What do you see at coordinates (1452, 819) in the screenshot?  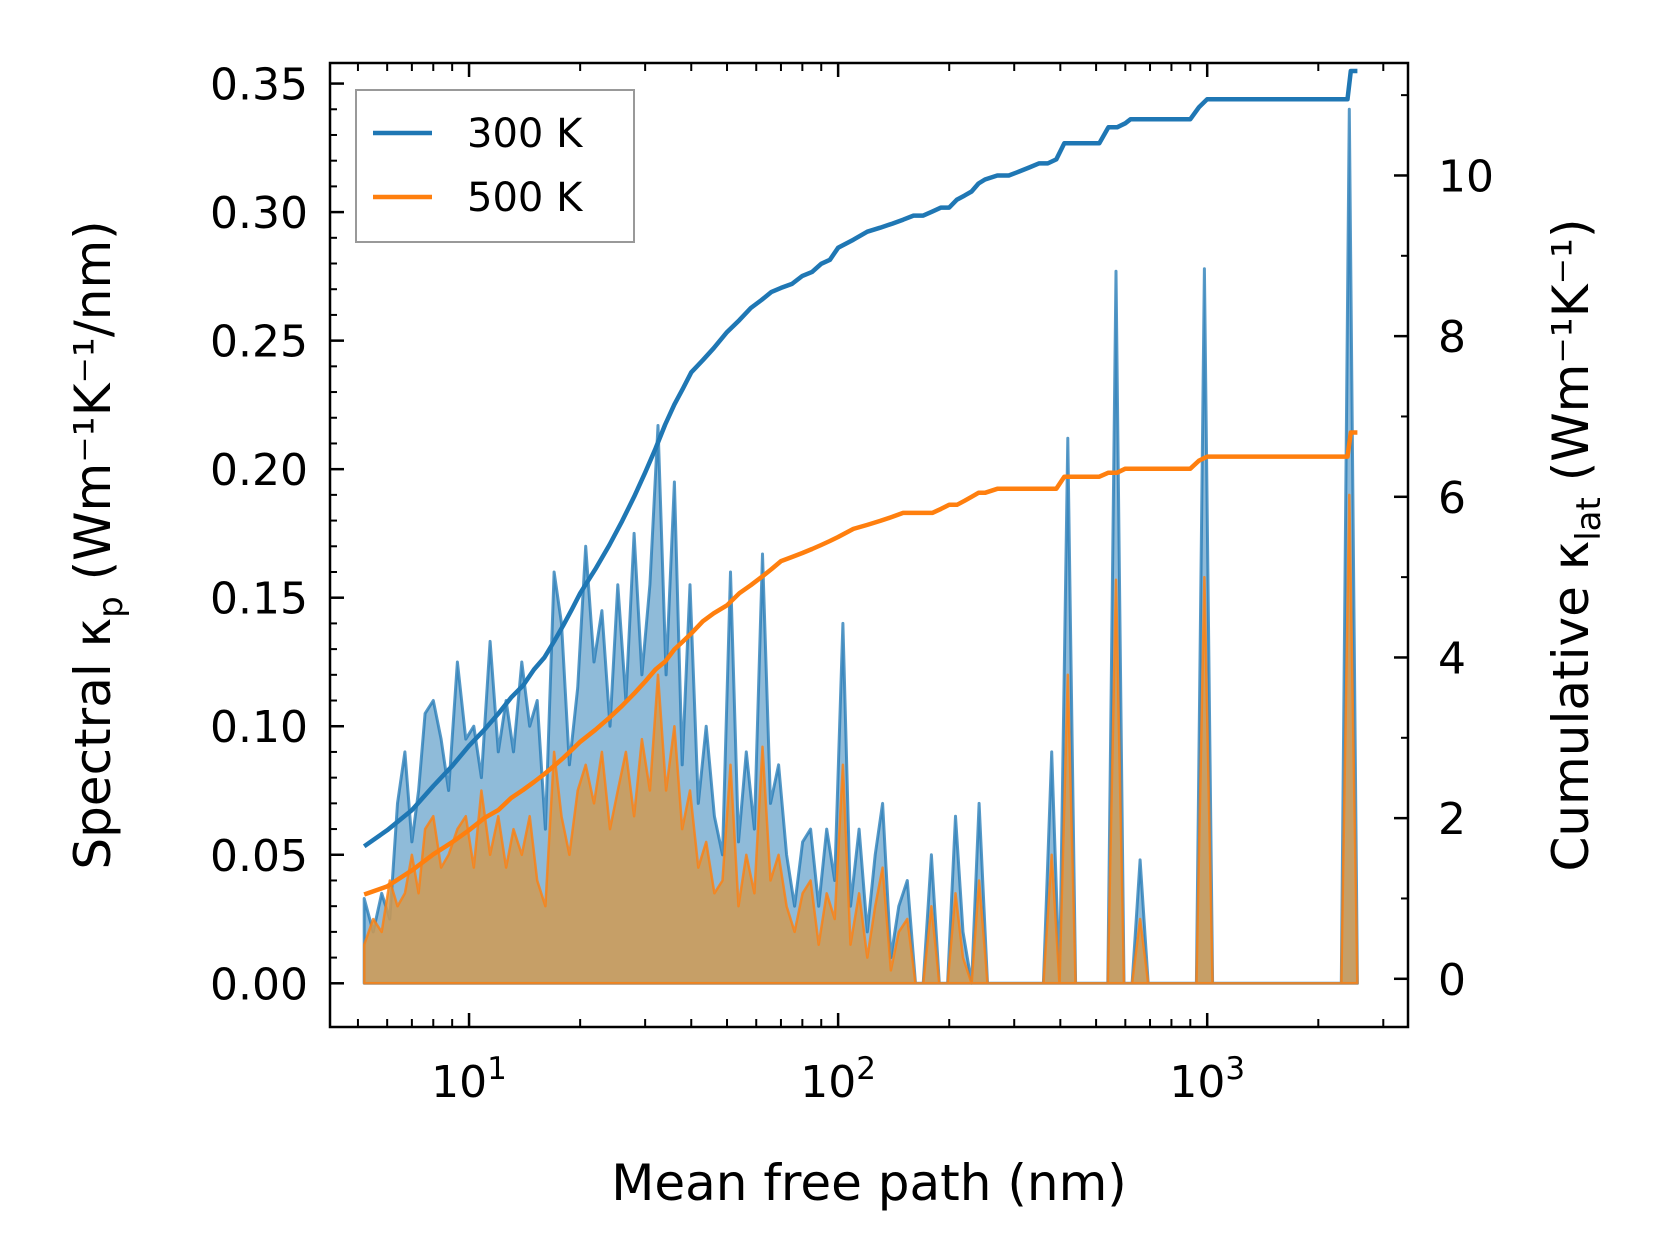 I see `y-right-tick-label: 2` at bounding box center [1452, 819].